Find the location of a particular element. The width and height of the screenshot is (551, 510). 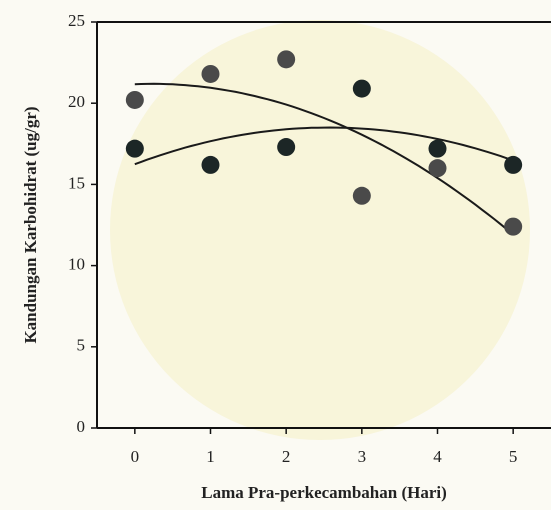

x-tick-label: 3 is located at coordinates (362, 456).